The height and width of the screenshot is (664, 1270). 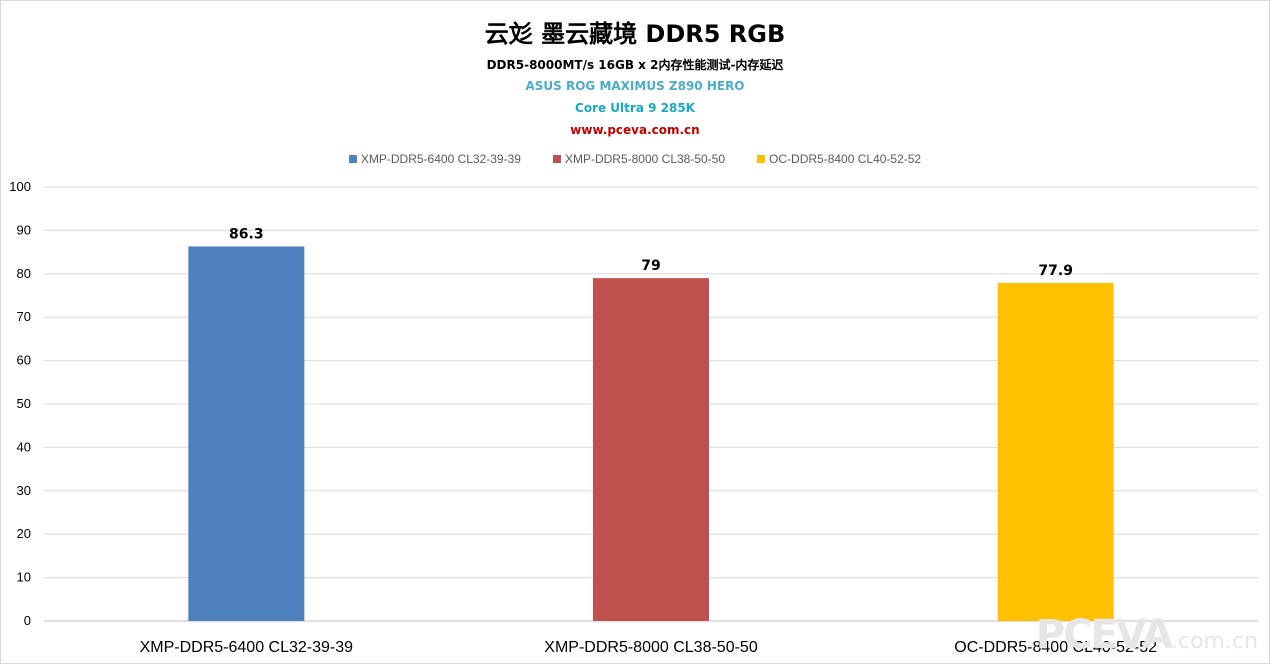 I want to click on y-tick-label: 10, so click(x=24, y=577).